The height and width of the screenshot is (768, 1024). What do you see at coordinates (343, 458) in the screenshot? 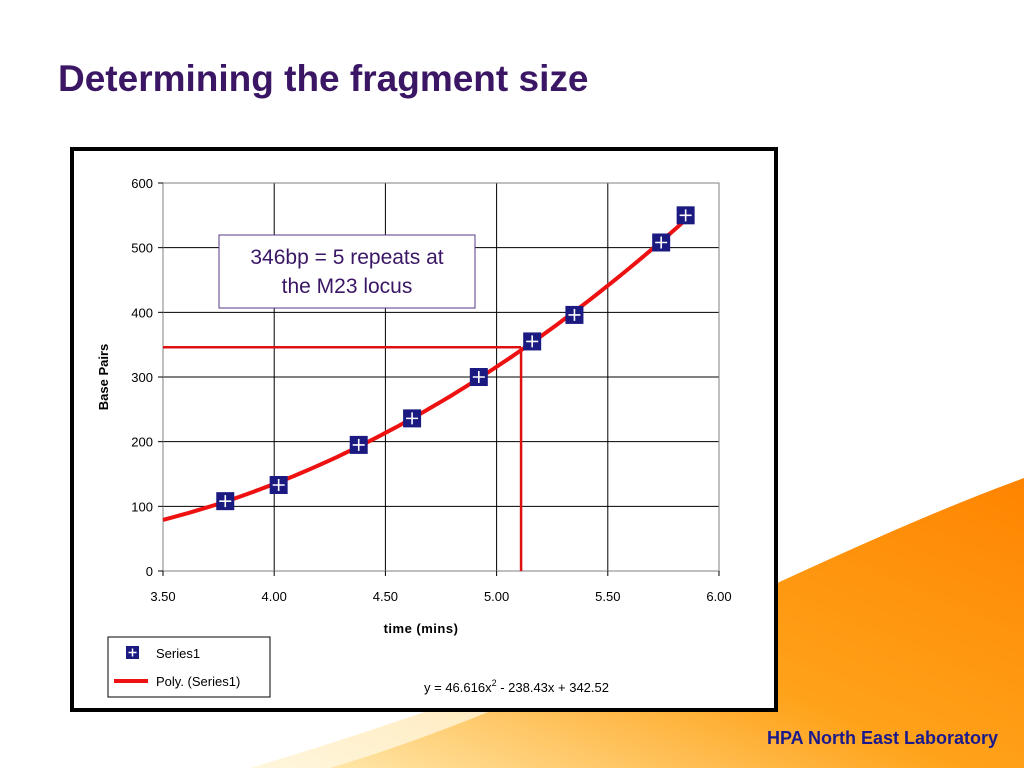
I see `guide-lines` at bounding box center [343, 458].